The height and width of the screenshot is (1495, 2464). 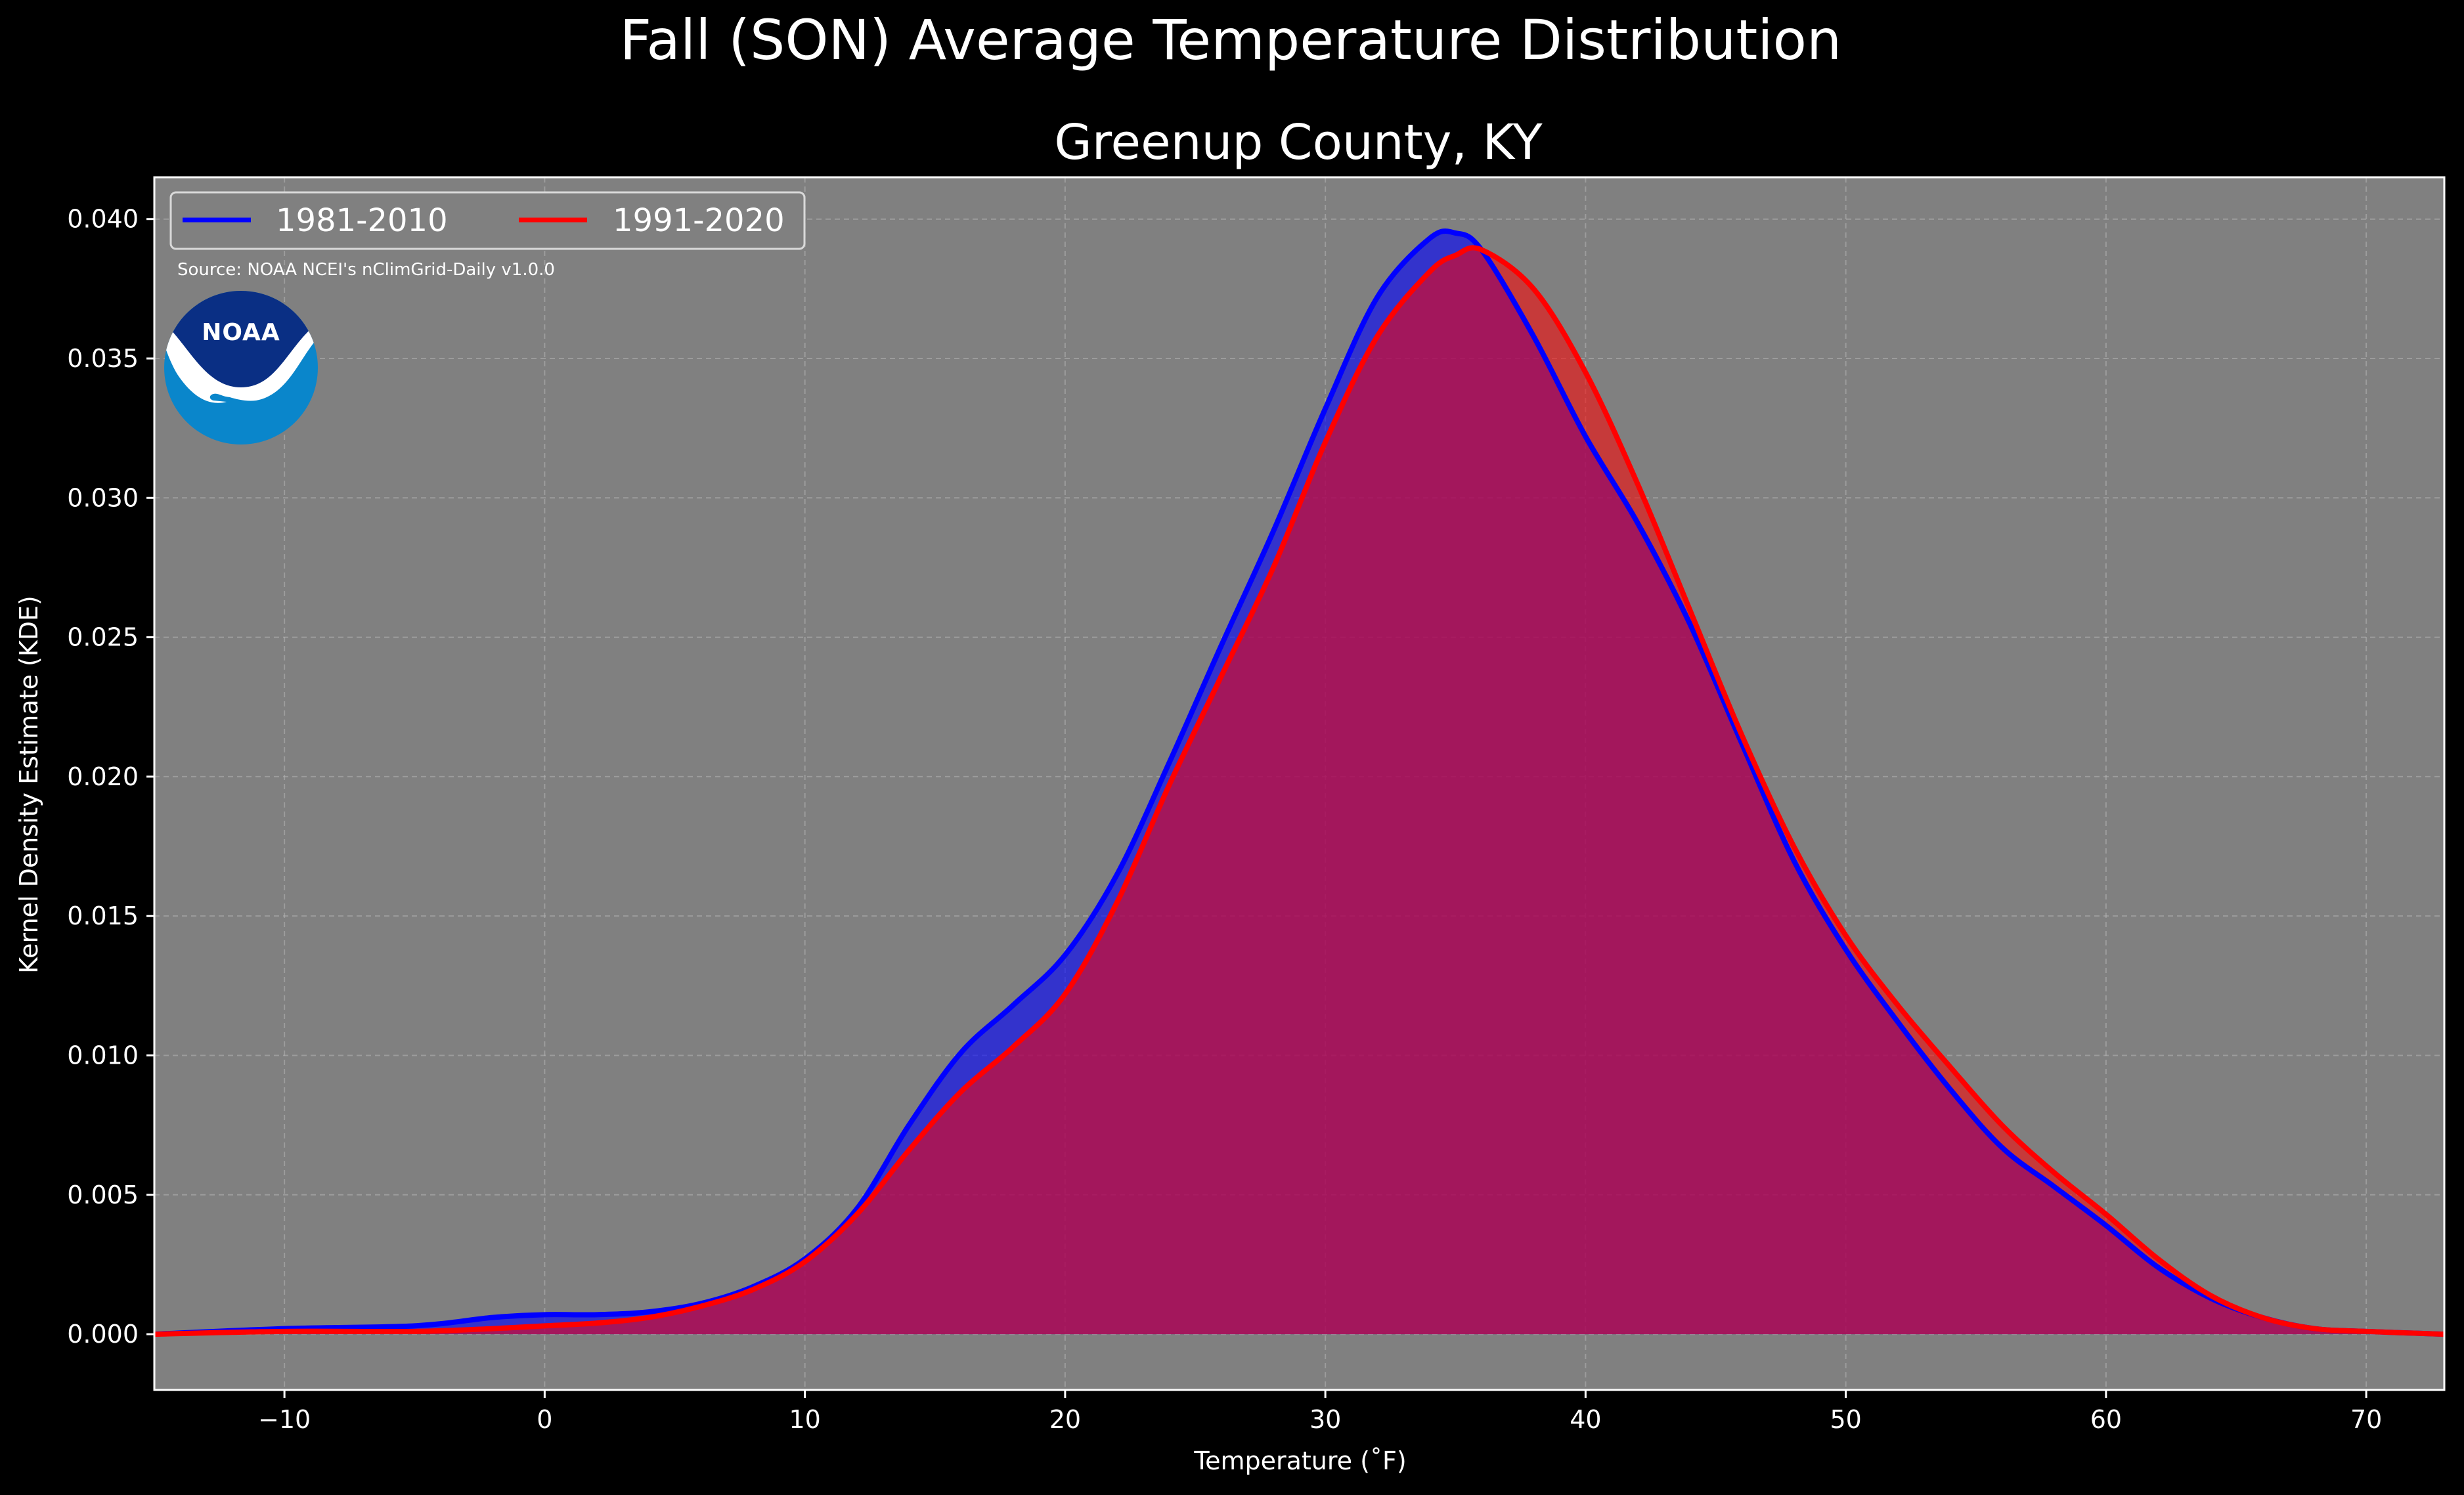 I want to click on legend-label-1991-2020: 1991-2020, so click(x=699, y=220).